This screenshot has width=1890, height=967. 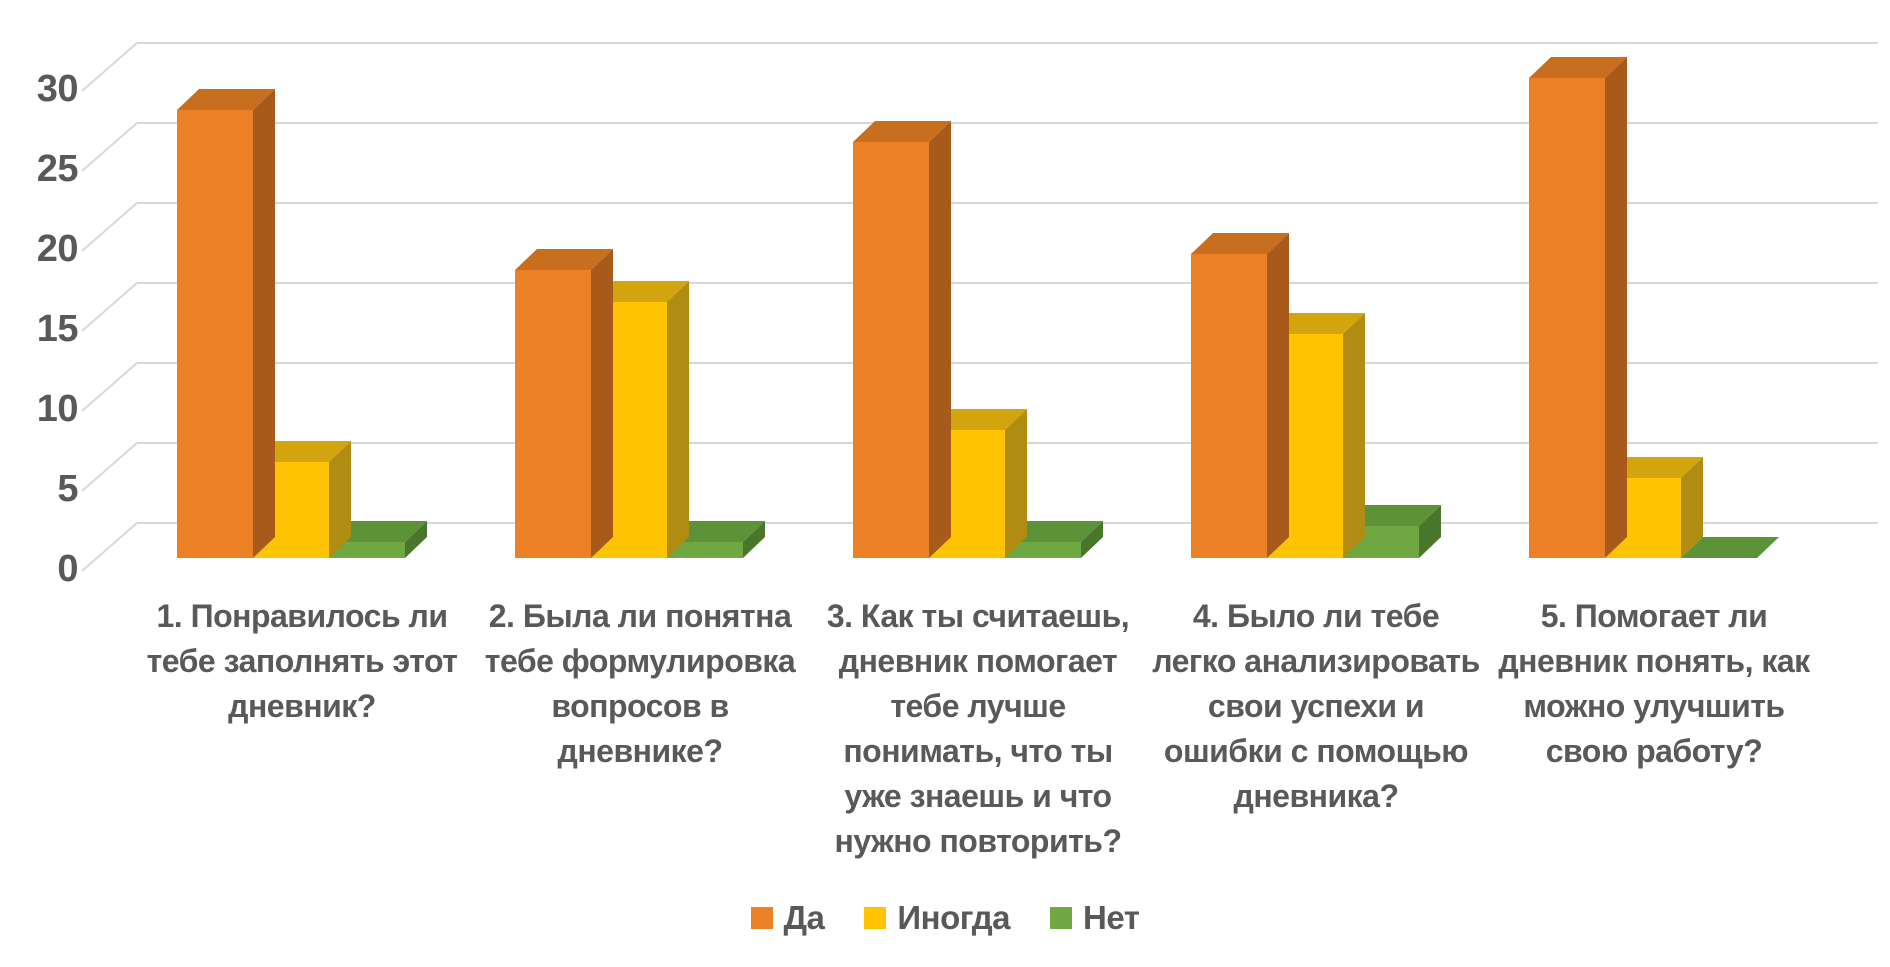 What do you see at coordinates (978, 419) in the screenshot?
I see `bar-Иногда-q3-top` at bounding box center [978, 419].